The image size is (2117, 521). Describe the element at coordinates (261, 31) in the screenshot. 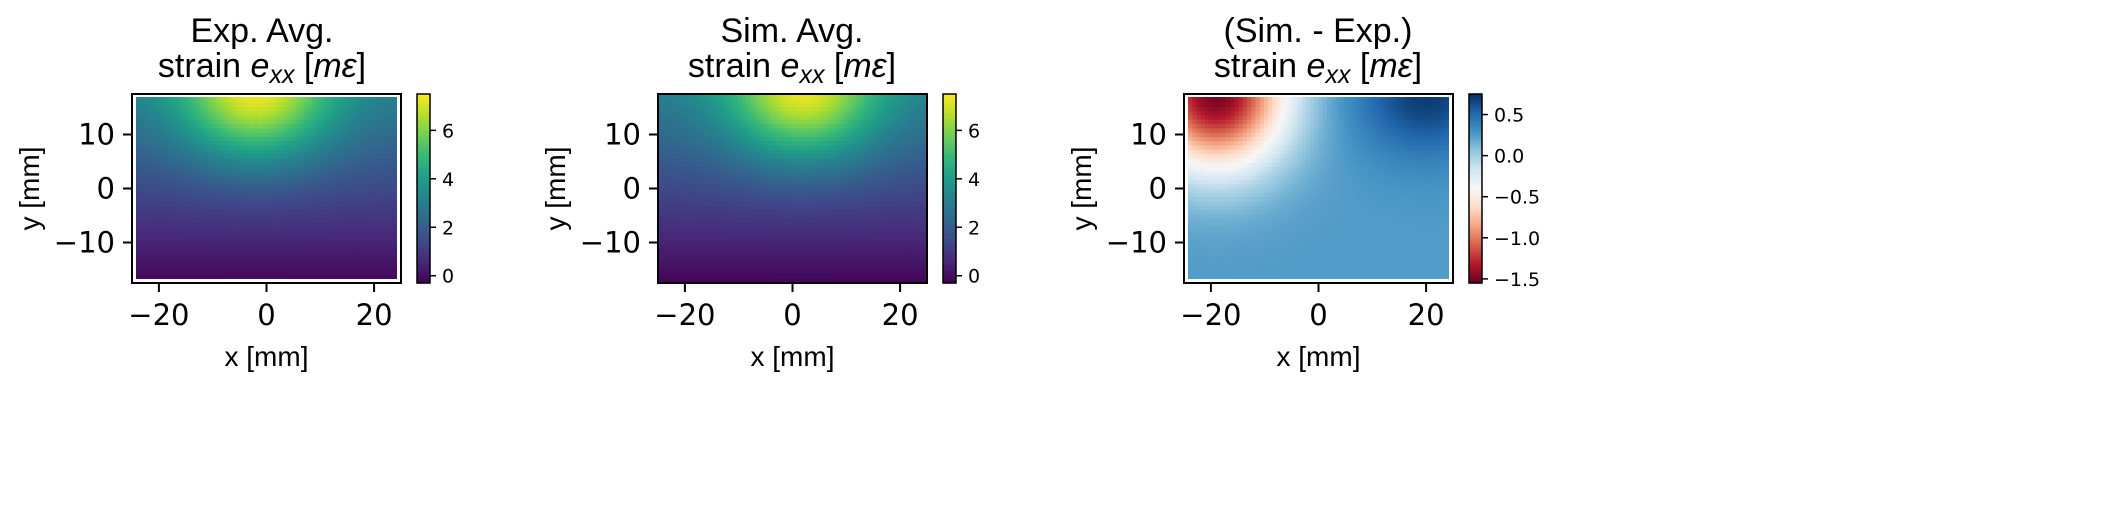

I see `title-line-1: Exp. Avg.` at that location.